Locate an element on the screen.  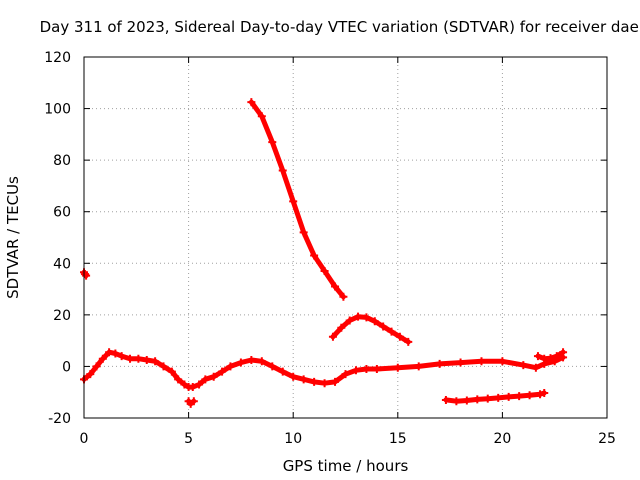
series-track-e is located at coordinates (495, 397).